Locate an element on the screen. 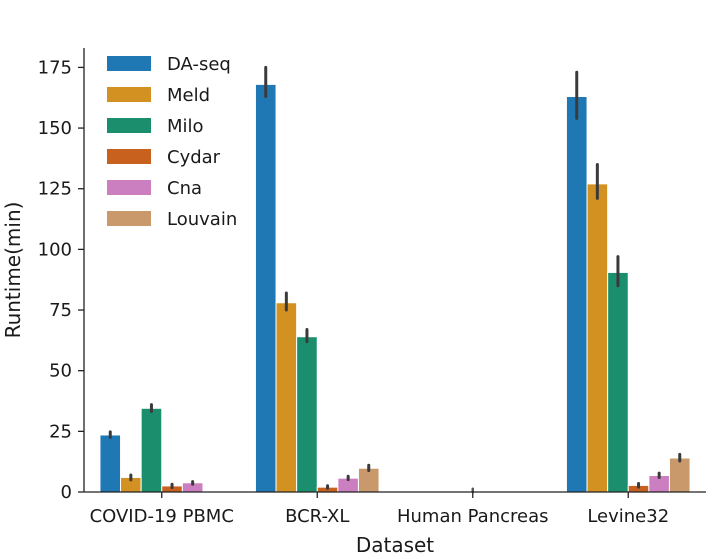 This screenshot has width=716, height=559. x-tick-label-covid-19-pbmc: COVID-19 PBMC is located at coordinates (162, 516).